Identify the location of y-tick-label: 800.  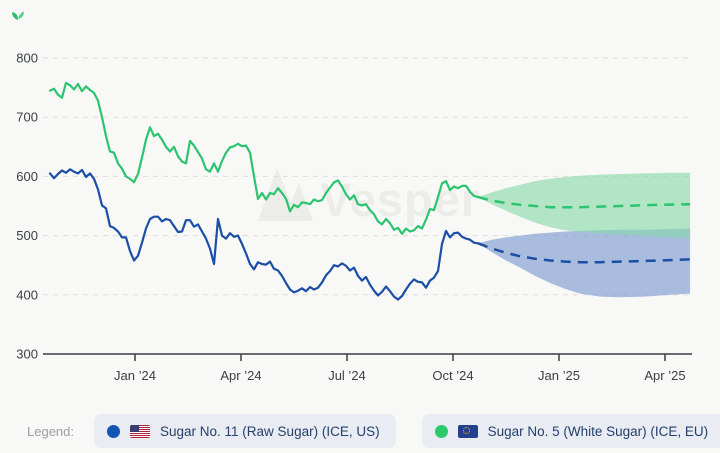
(27, 58).